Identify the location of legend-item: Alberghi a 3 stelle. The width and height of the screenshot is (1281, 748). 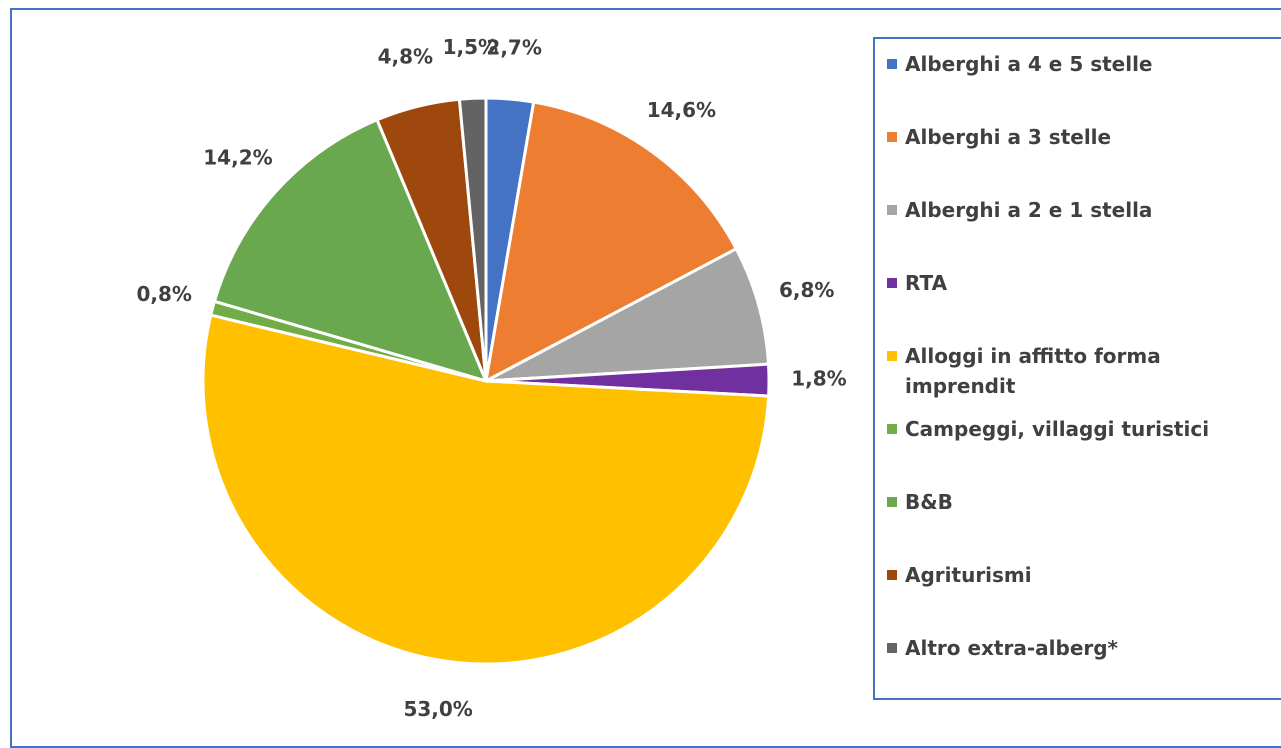
(1067, 158).